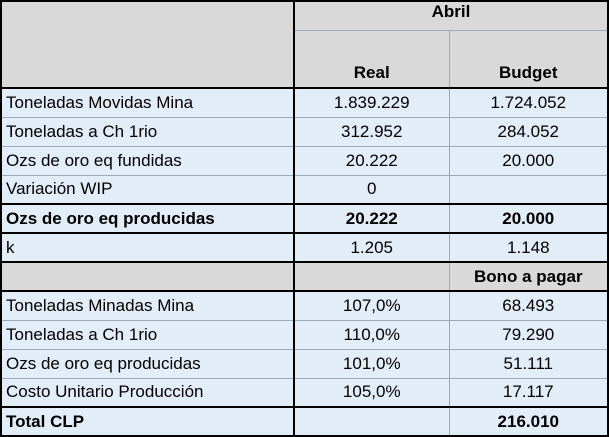 This screenshot has height=437, width=609. What do you see at coordinates (147, 44) in the screenshot?
I see `header-blank` at bounding box center [147, 44].